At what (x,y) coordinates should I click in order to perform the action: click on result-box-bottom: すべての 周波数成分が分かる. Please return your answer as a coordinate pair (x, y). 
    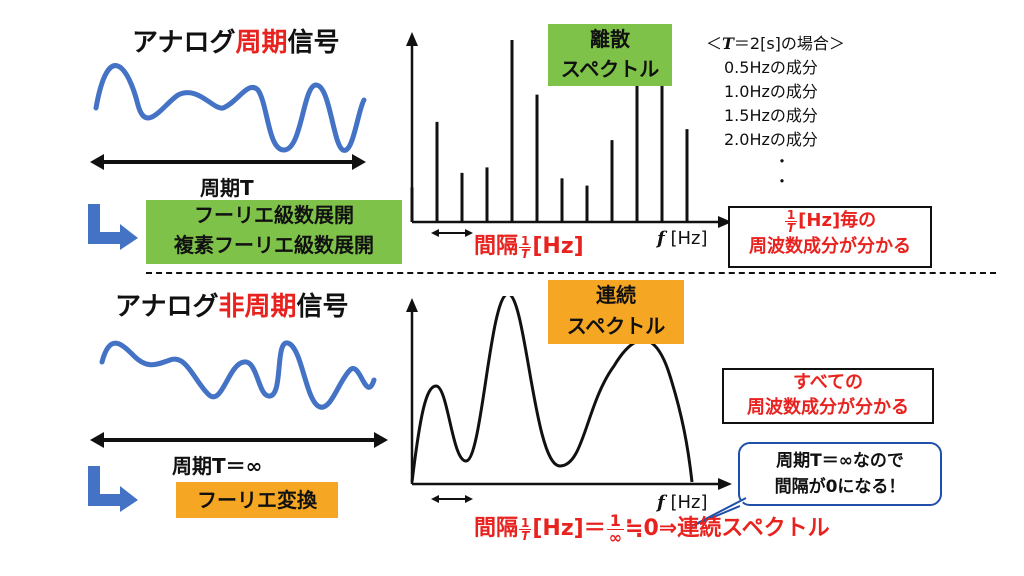
    Looking at the image, I should click on (828, 396).